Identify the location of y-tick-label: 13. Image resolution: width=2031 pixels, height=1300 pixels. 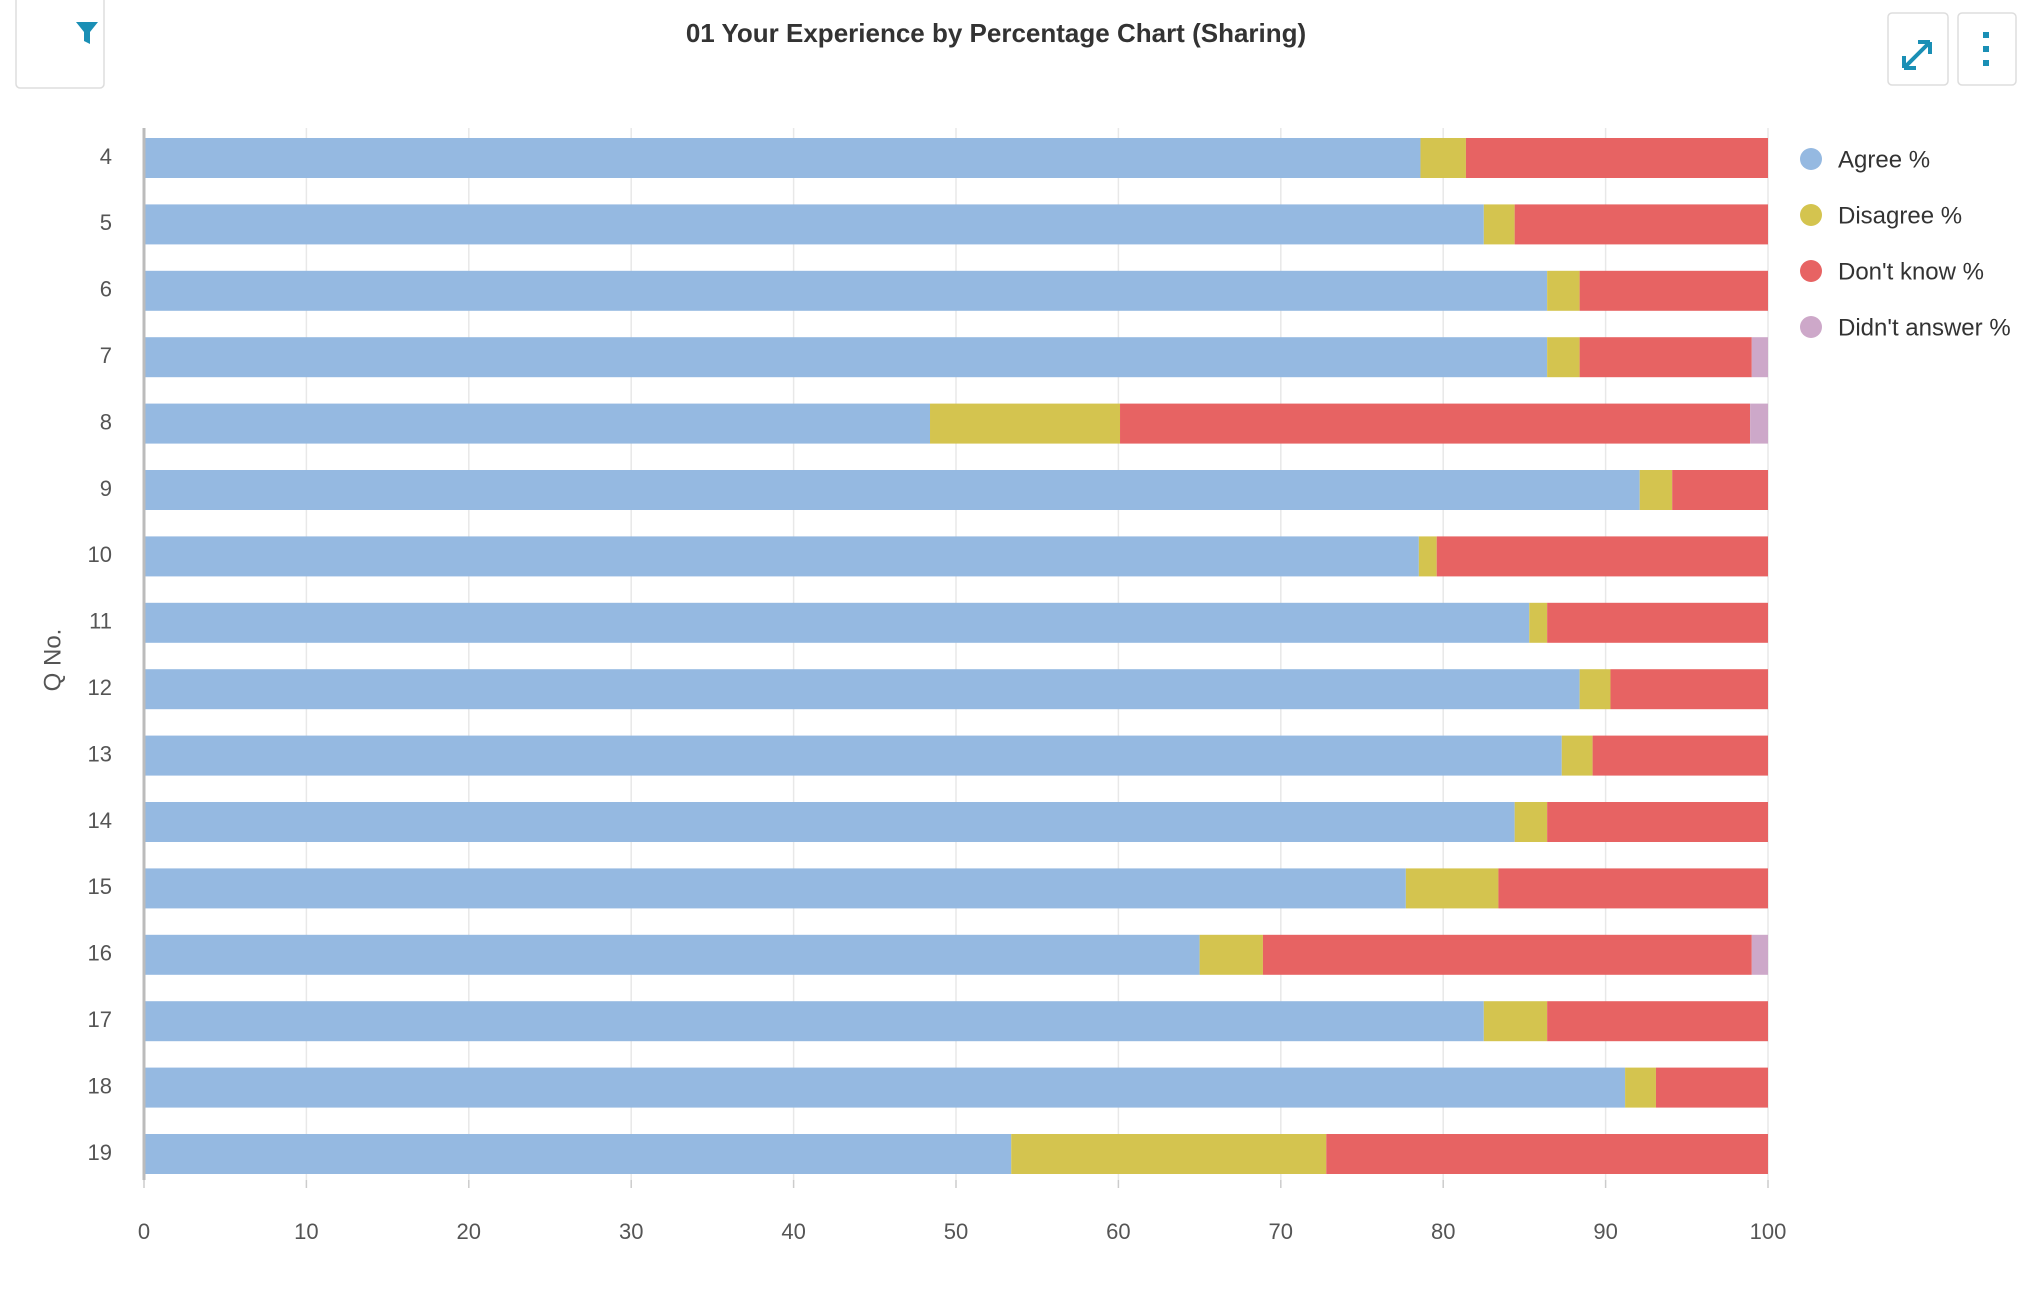
(100, 753).